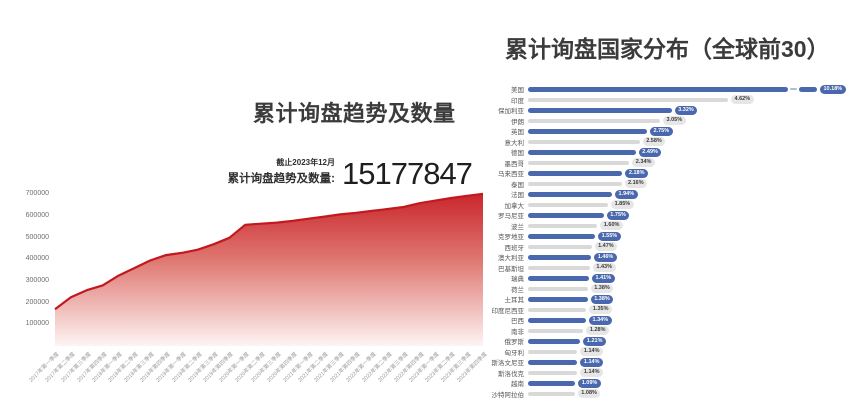 The width and height of the screenshot is (852, 411). I want to click on country-label: 澳大利亚, so click(511, 259).